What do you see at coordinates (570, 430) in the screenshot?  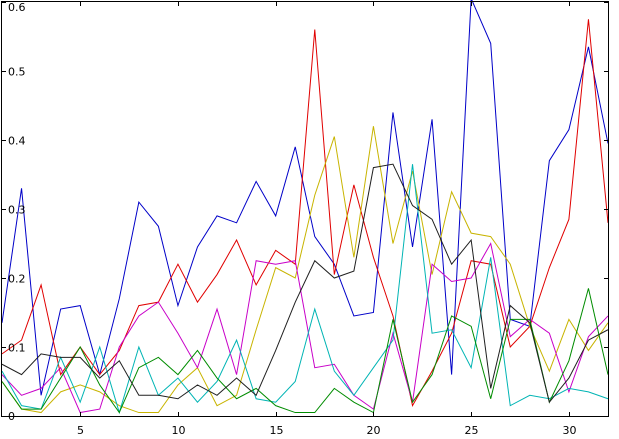 I see `x-tick-label: 30` at bounding box center [570, 430].